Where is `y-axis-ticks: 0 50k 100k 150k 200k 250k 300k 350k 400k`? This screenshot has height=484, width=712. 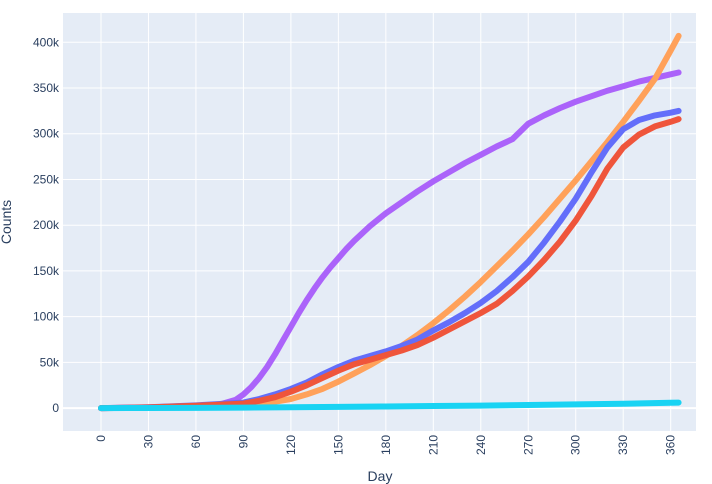
y-axis-ticks: 0 50k 100k 150k 200k 250k 300k 350k 400k is located at coordinates (46, 225).